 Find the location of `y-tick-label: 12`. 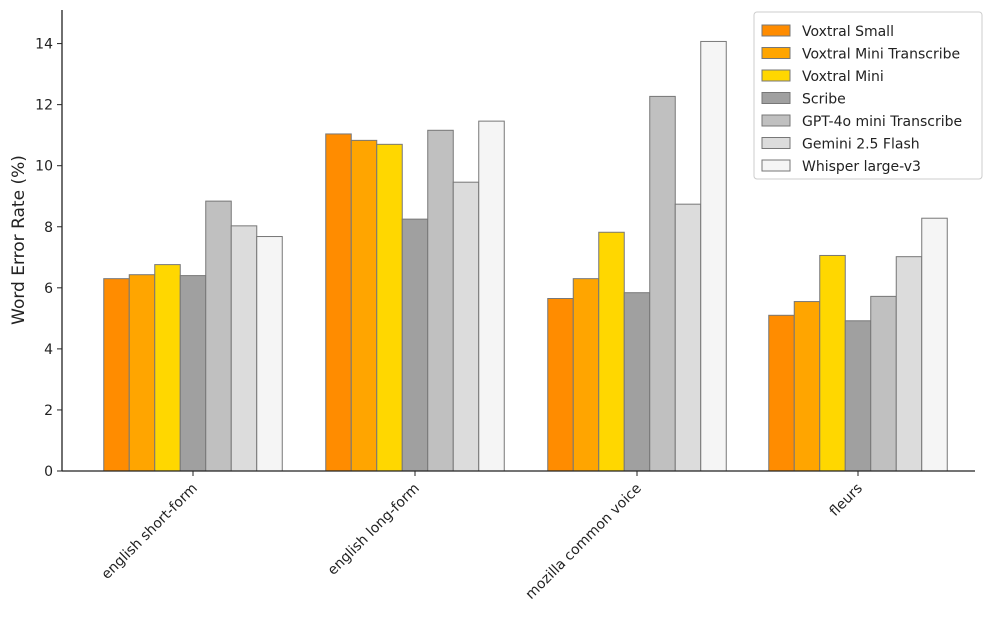

y-tick-label: 12 is located at coordinates (44, 106).